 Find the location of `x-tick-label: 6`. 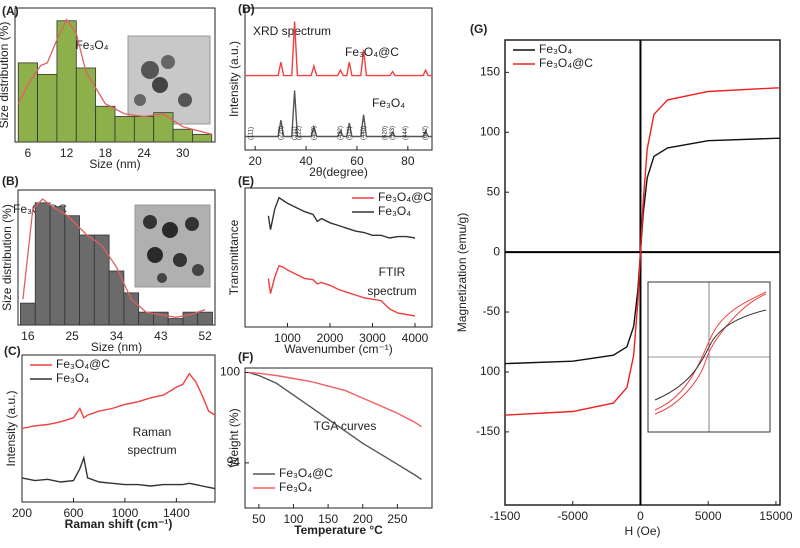

x-tick-label: 6 is located at coordinates (28, 153).